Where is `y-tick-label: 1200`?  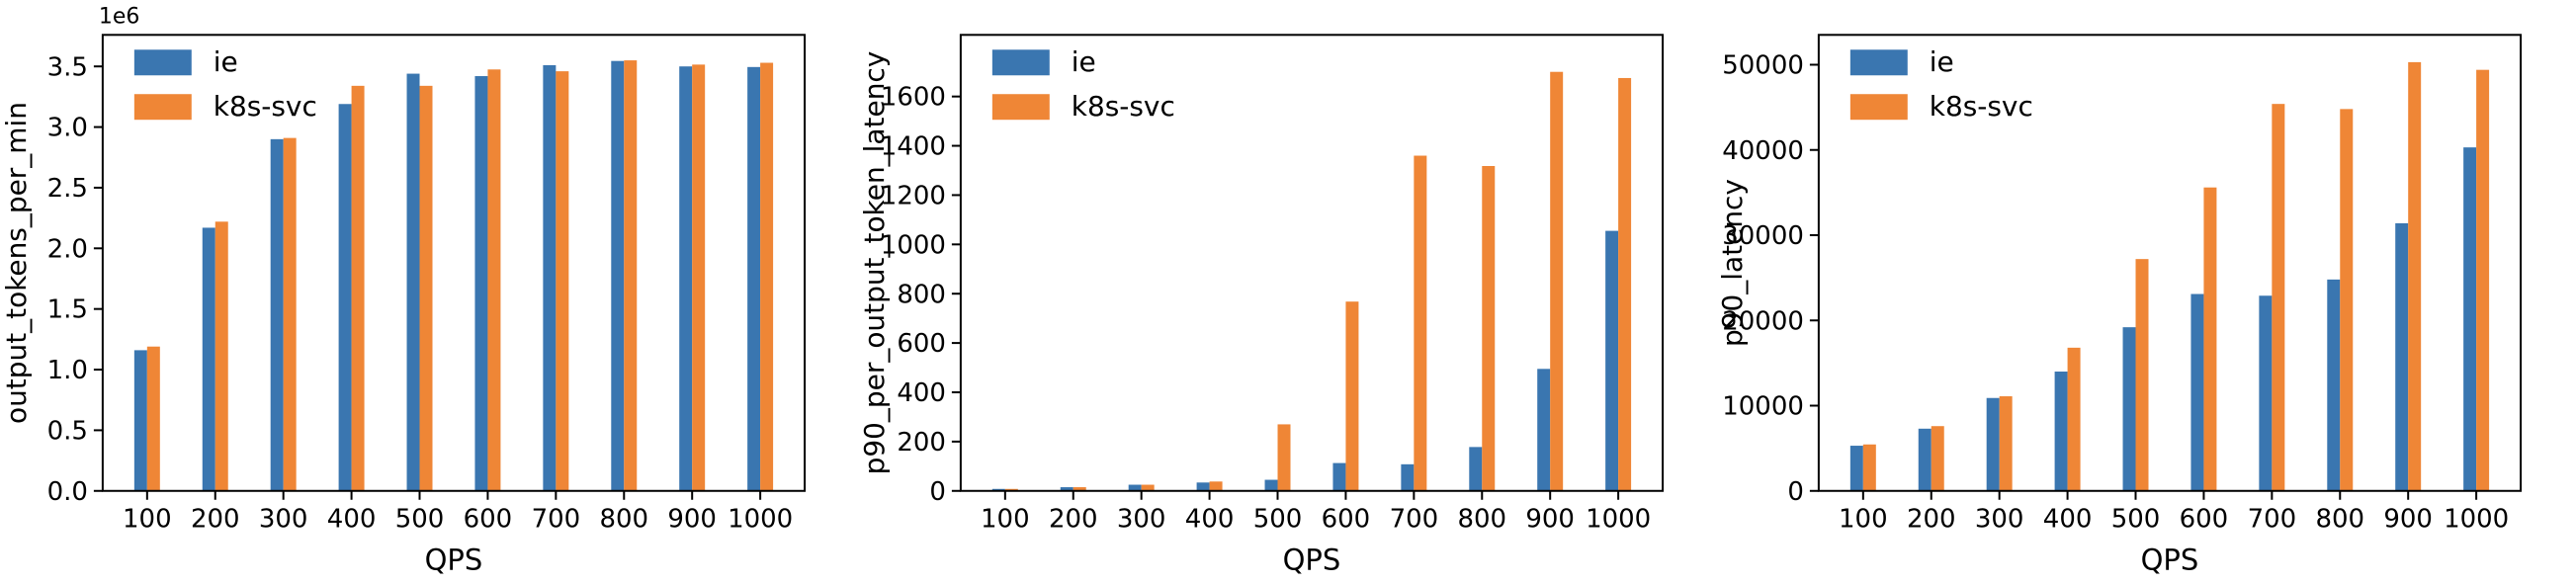
y-tick-label: 1200 is located at coordinates (913, 196).